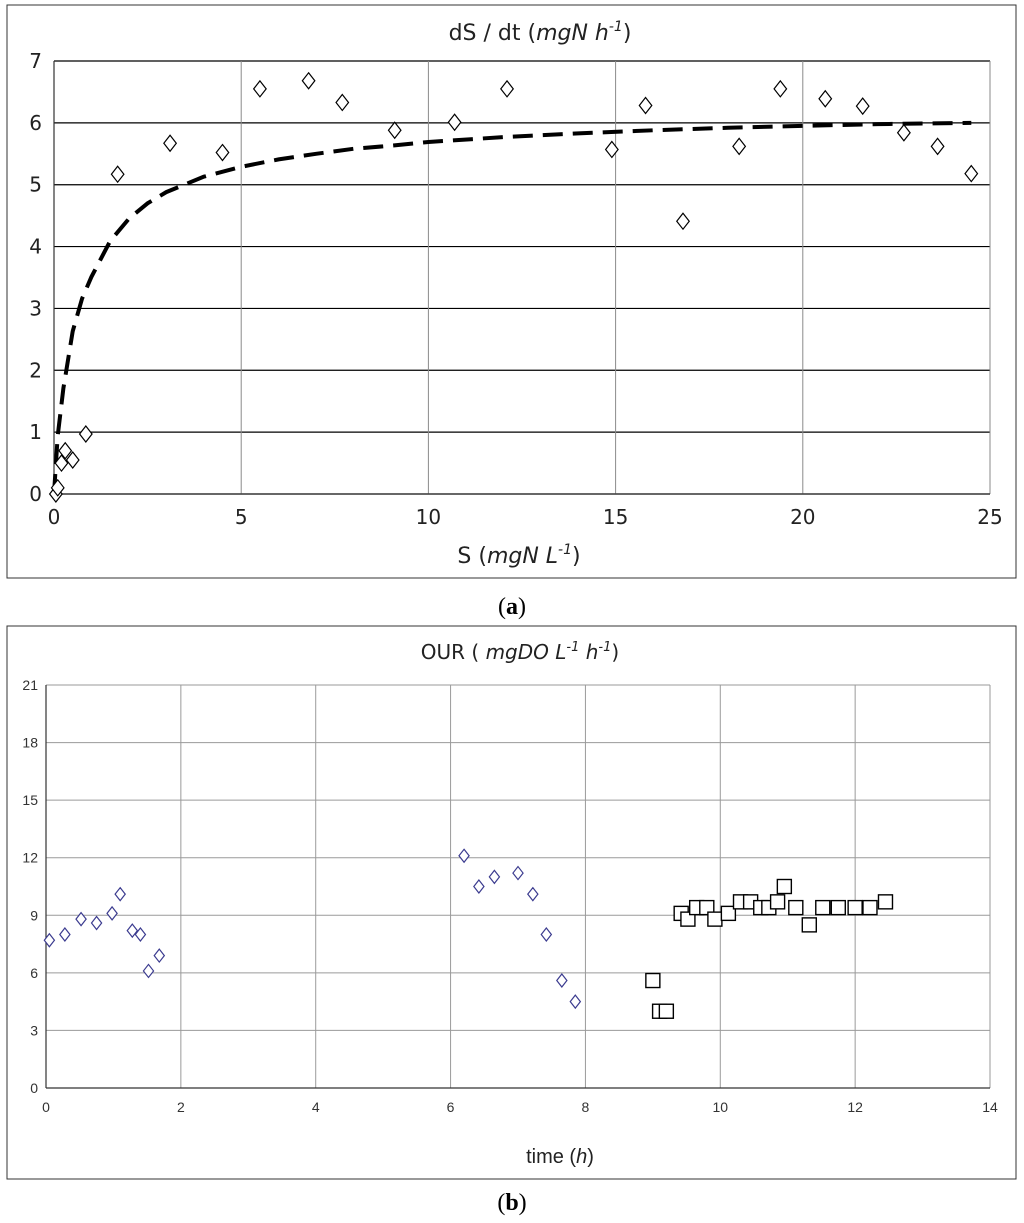 Image resolution: width=1024 pixels, height=1223 pixels. I want to click on caption-b: (b), so click(511, 1203).